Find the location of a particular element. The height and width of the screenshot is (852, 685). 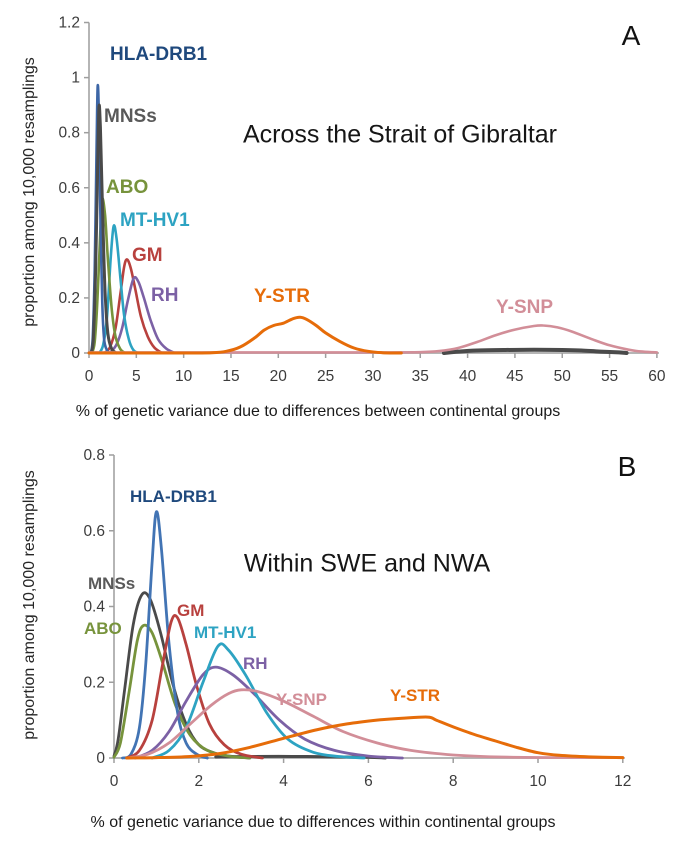

curve-mnss is located at coordinates (103, 229).